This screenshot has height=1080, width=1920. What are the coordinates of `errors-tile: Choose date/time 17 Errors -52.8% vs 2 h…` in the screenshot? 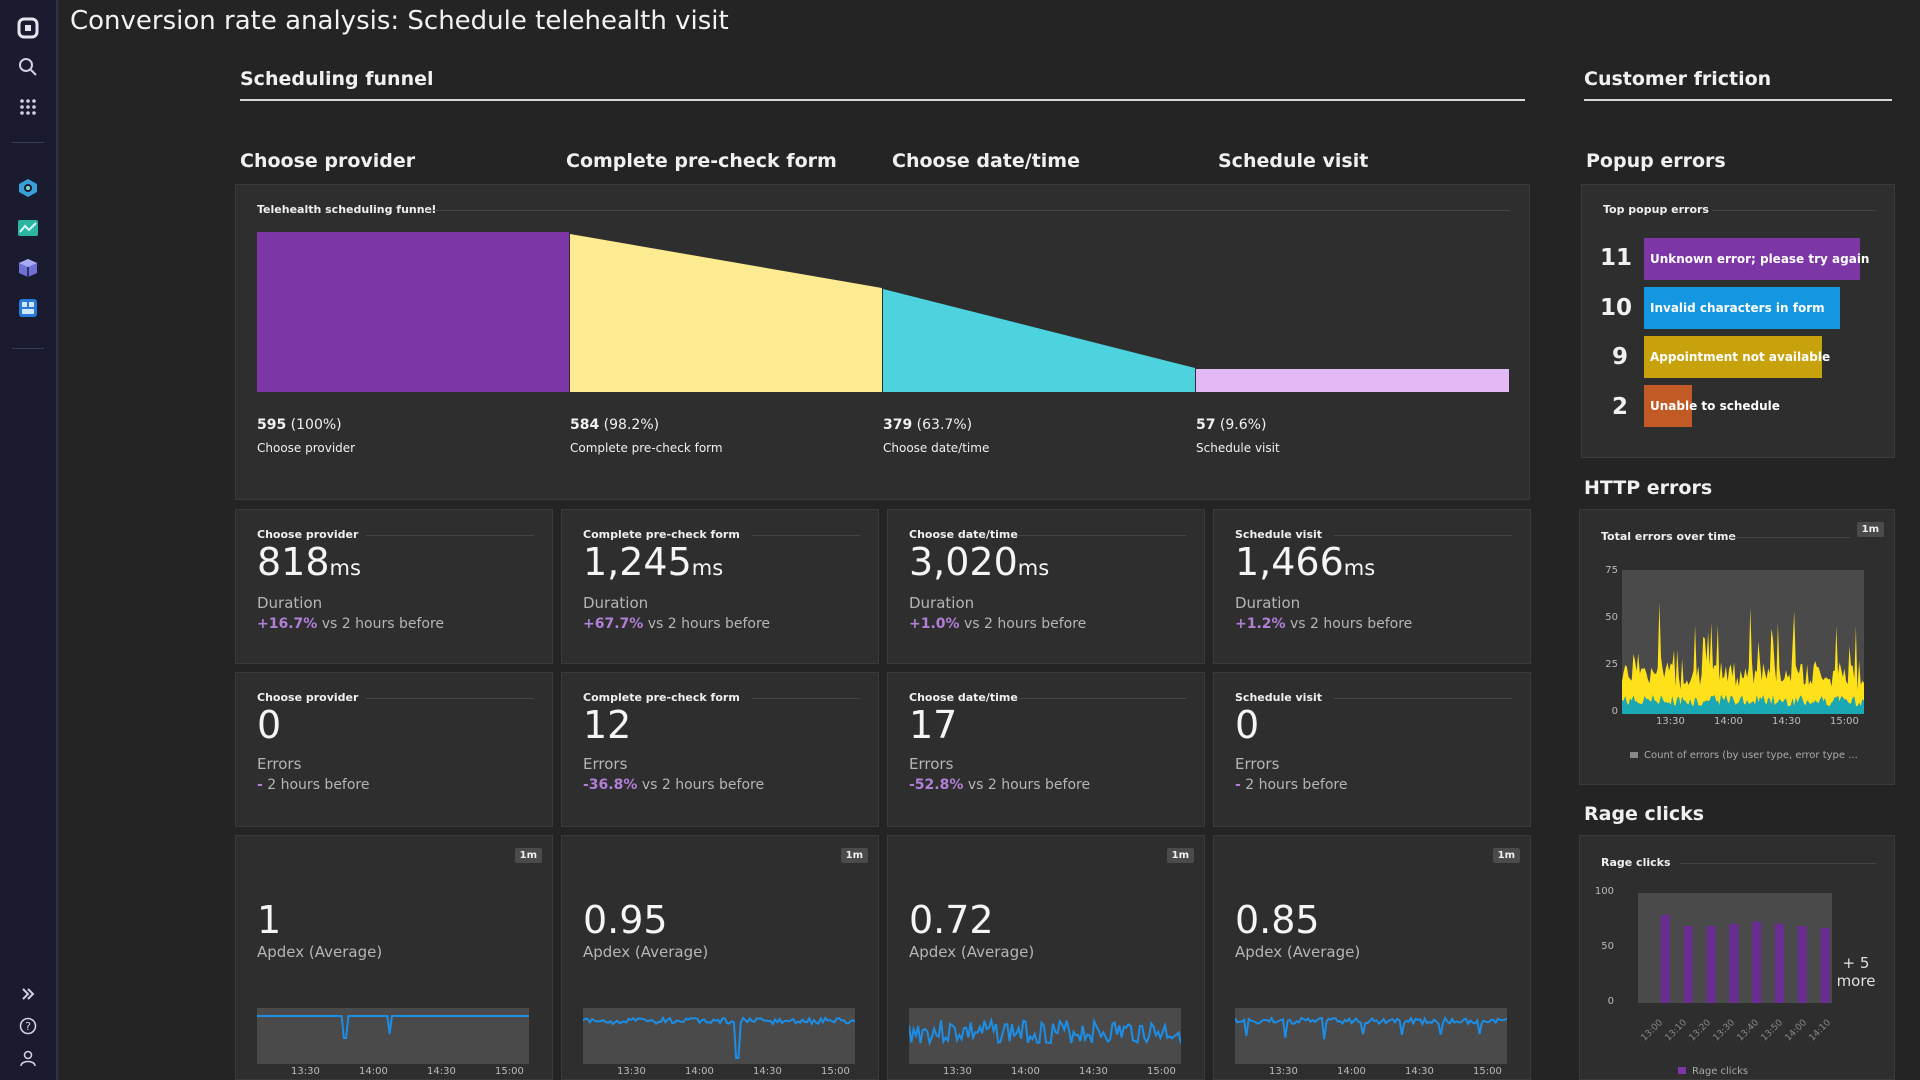 It's located at (1046, 749).